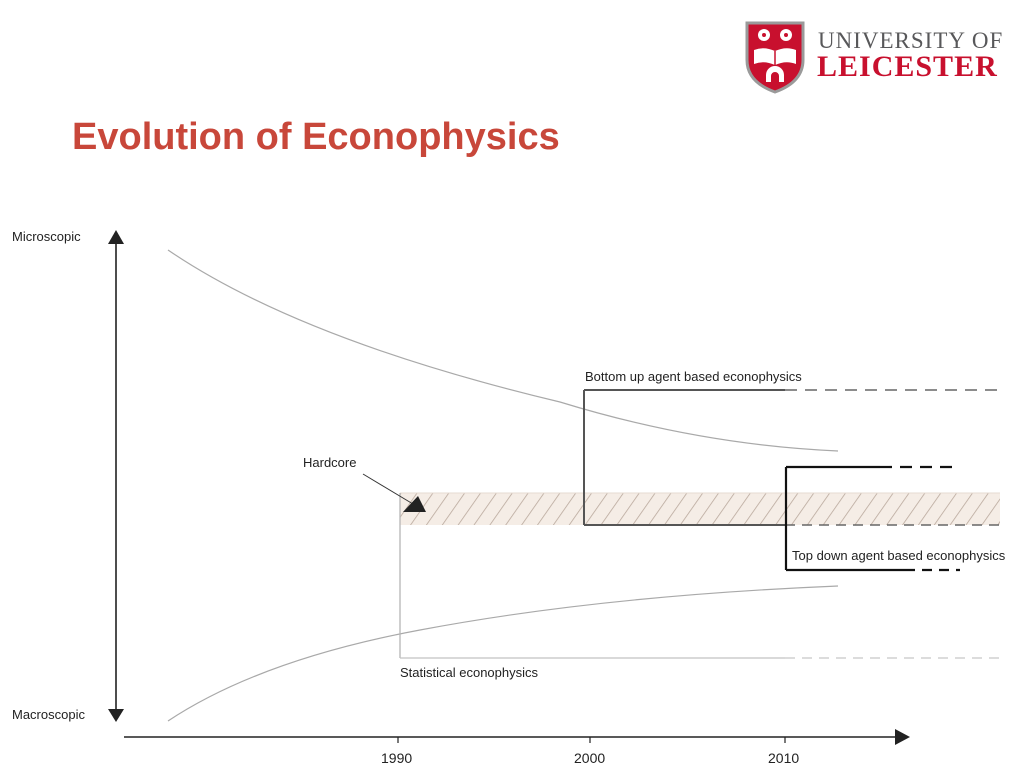  I want to click on x-tick-label-2010: 2010, so click(783, 758).